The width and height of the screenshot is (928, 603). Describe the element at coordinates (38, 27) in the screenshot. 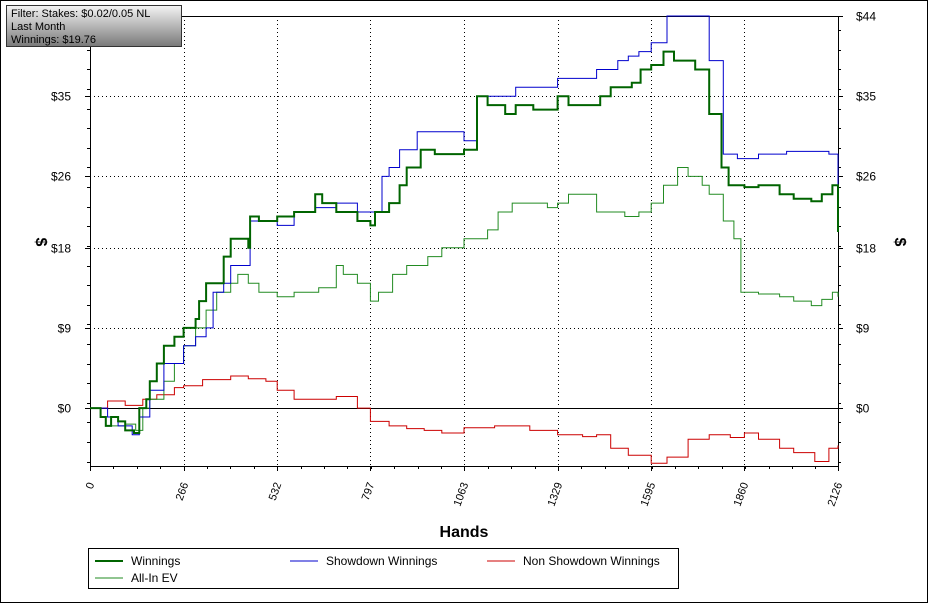

I see `filter-period-text: Last Month` at that location.